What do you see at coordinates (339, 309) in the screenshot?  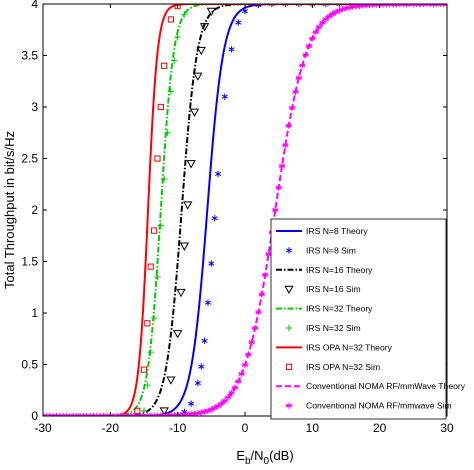 I see `legend-label: IRS N=32 Theory` at bounding box center [339, 309].